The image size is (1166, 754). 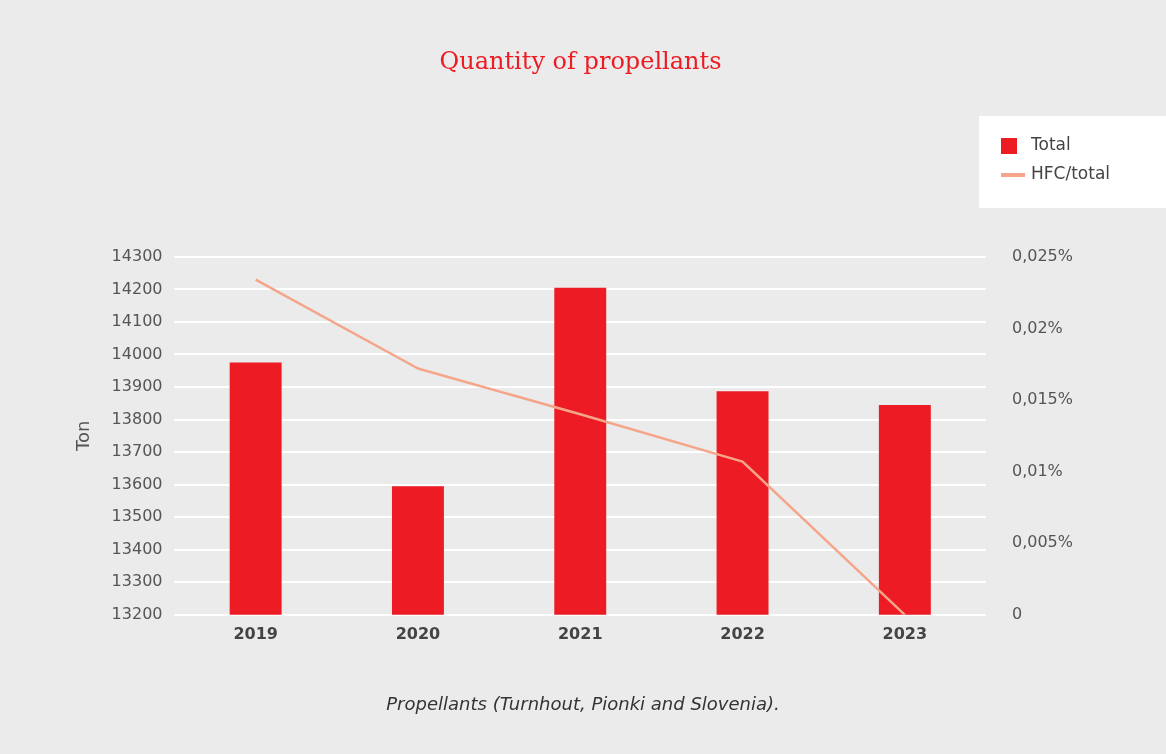 I want to click on y-tick-label: 13700, so click(x=137, y=451).